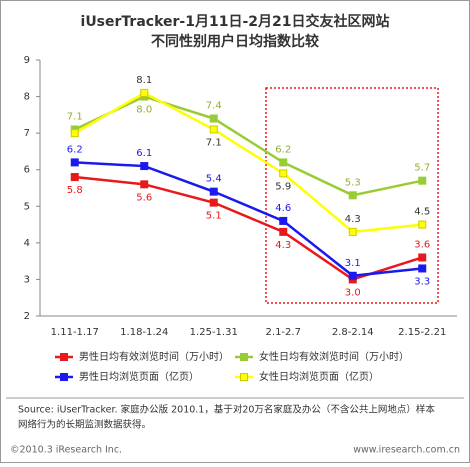 The image size is (470, 467). What do you see at coordinates (27, 279) in the screenshot?
I see `y-tick-label: 3` at bounding box center [27, 279].